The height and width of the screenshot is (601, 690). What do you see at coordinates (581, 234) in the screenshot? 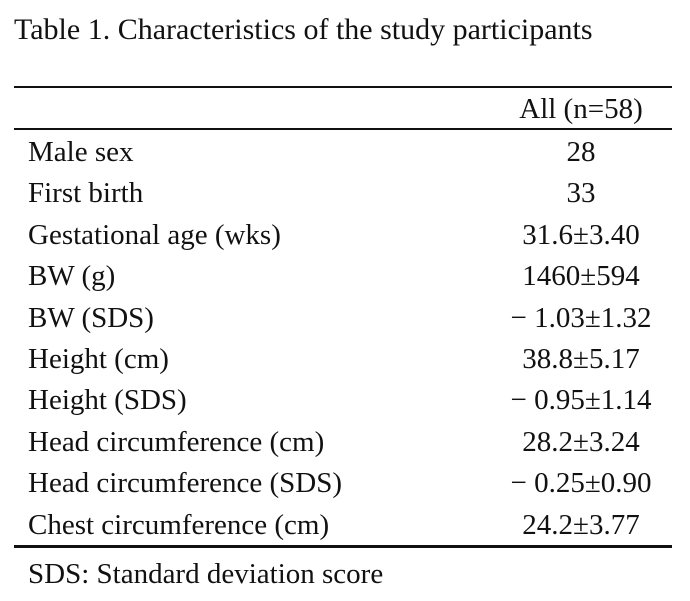
I see `row-value: 31.6±3.40` at bounding box center [581, 234].